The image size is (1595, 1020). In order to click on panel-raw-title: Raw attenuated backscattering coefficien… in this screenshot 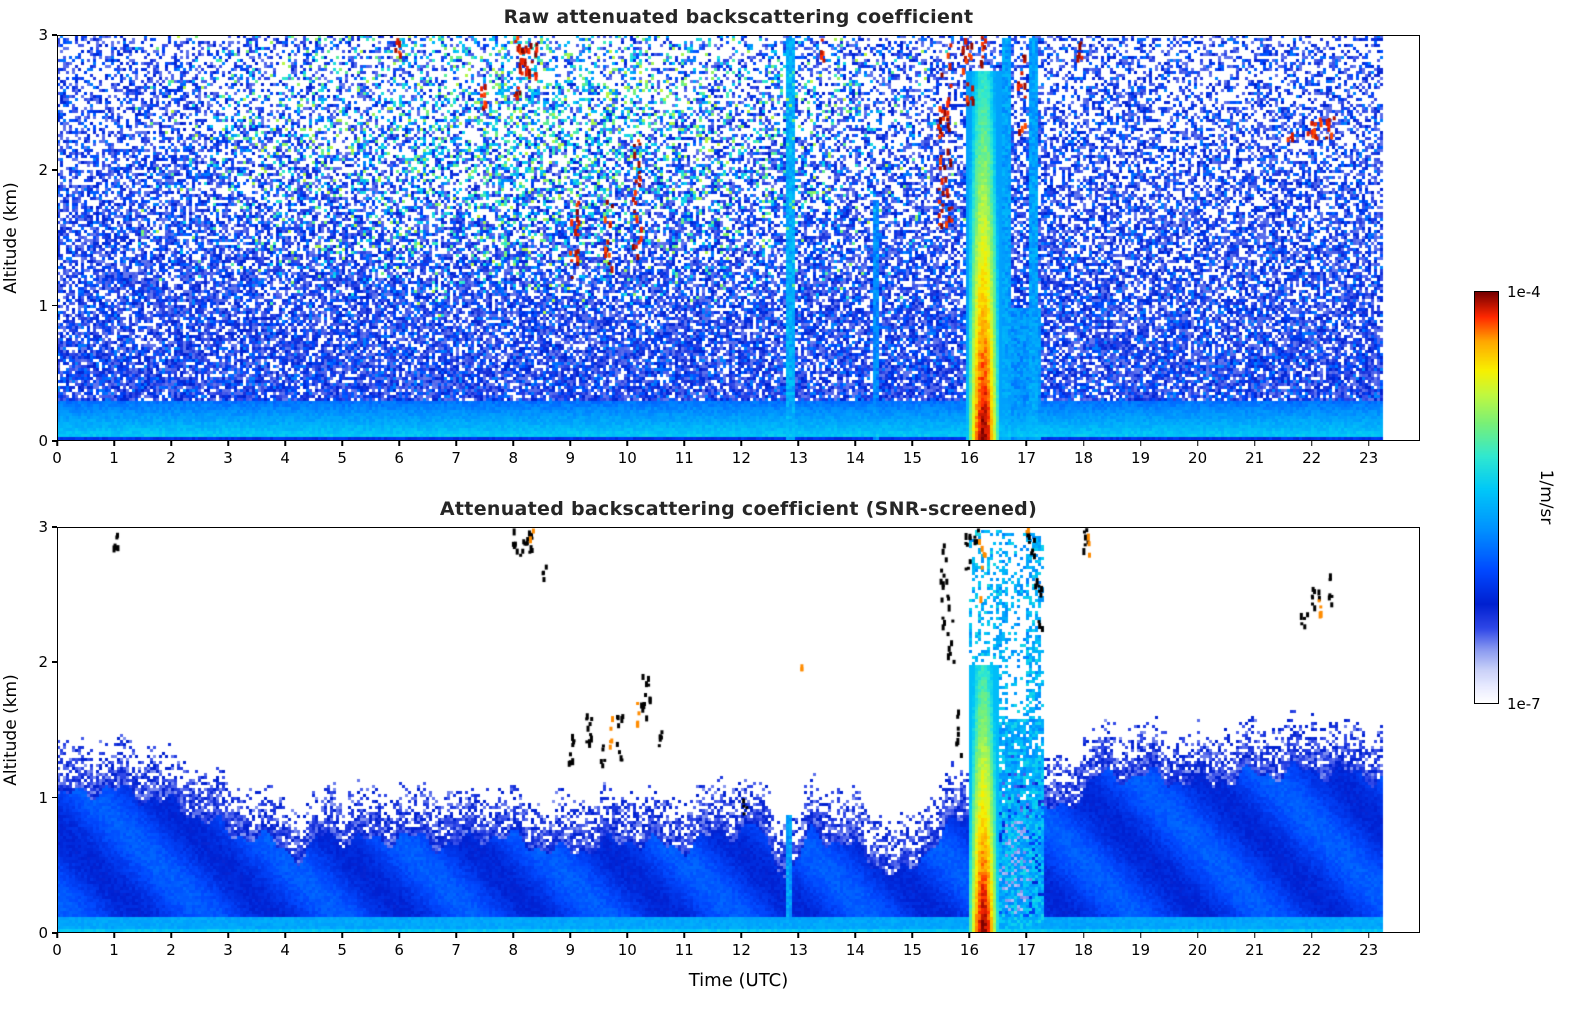, I will do `click(738, 17)`.